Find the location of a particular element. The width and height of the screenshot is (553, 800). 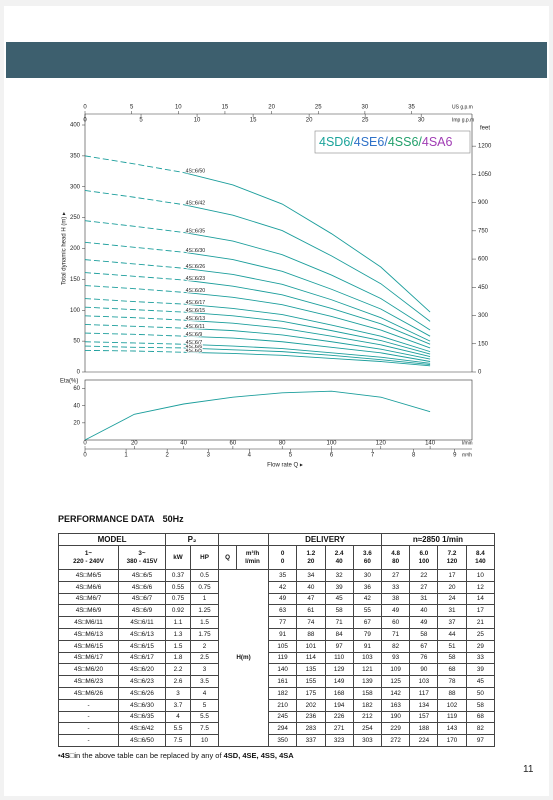

hp-header: HP is located at coordinates (205, 557).